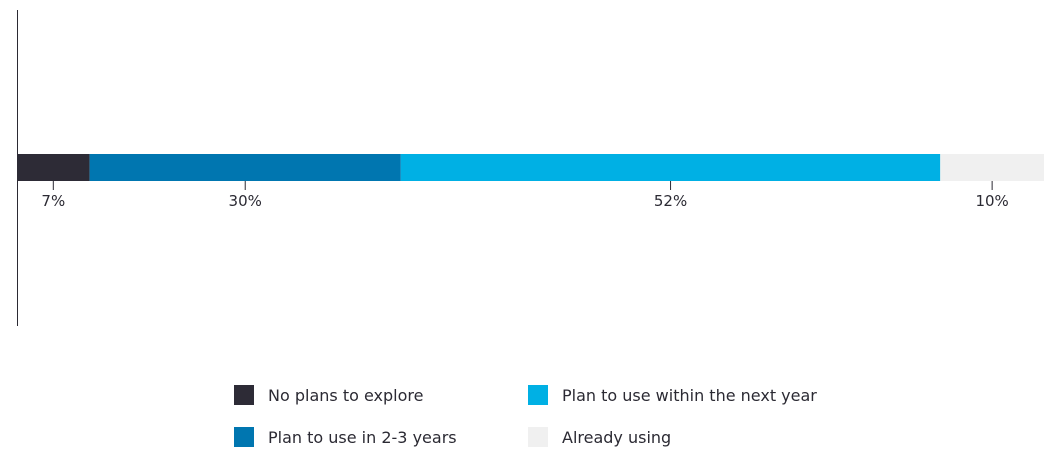 Image resolution: width=1044 pixels, height=449 pixels. I want to click on segment-label-2: 52%, so click(670, 201).